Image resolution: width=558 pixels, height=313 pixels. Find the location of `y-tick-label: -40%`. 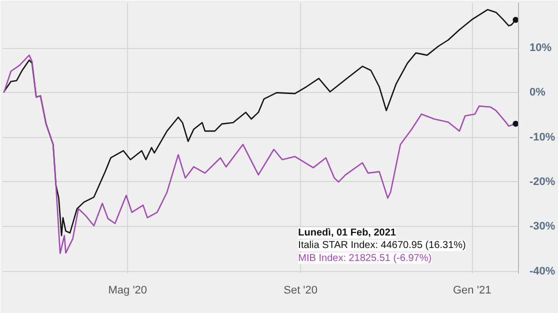

y-tick-label: -40% is located at coordinates (543, 271).